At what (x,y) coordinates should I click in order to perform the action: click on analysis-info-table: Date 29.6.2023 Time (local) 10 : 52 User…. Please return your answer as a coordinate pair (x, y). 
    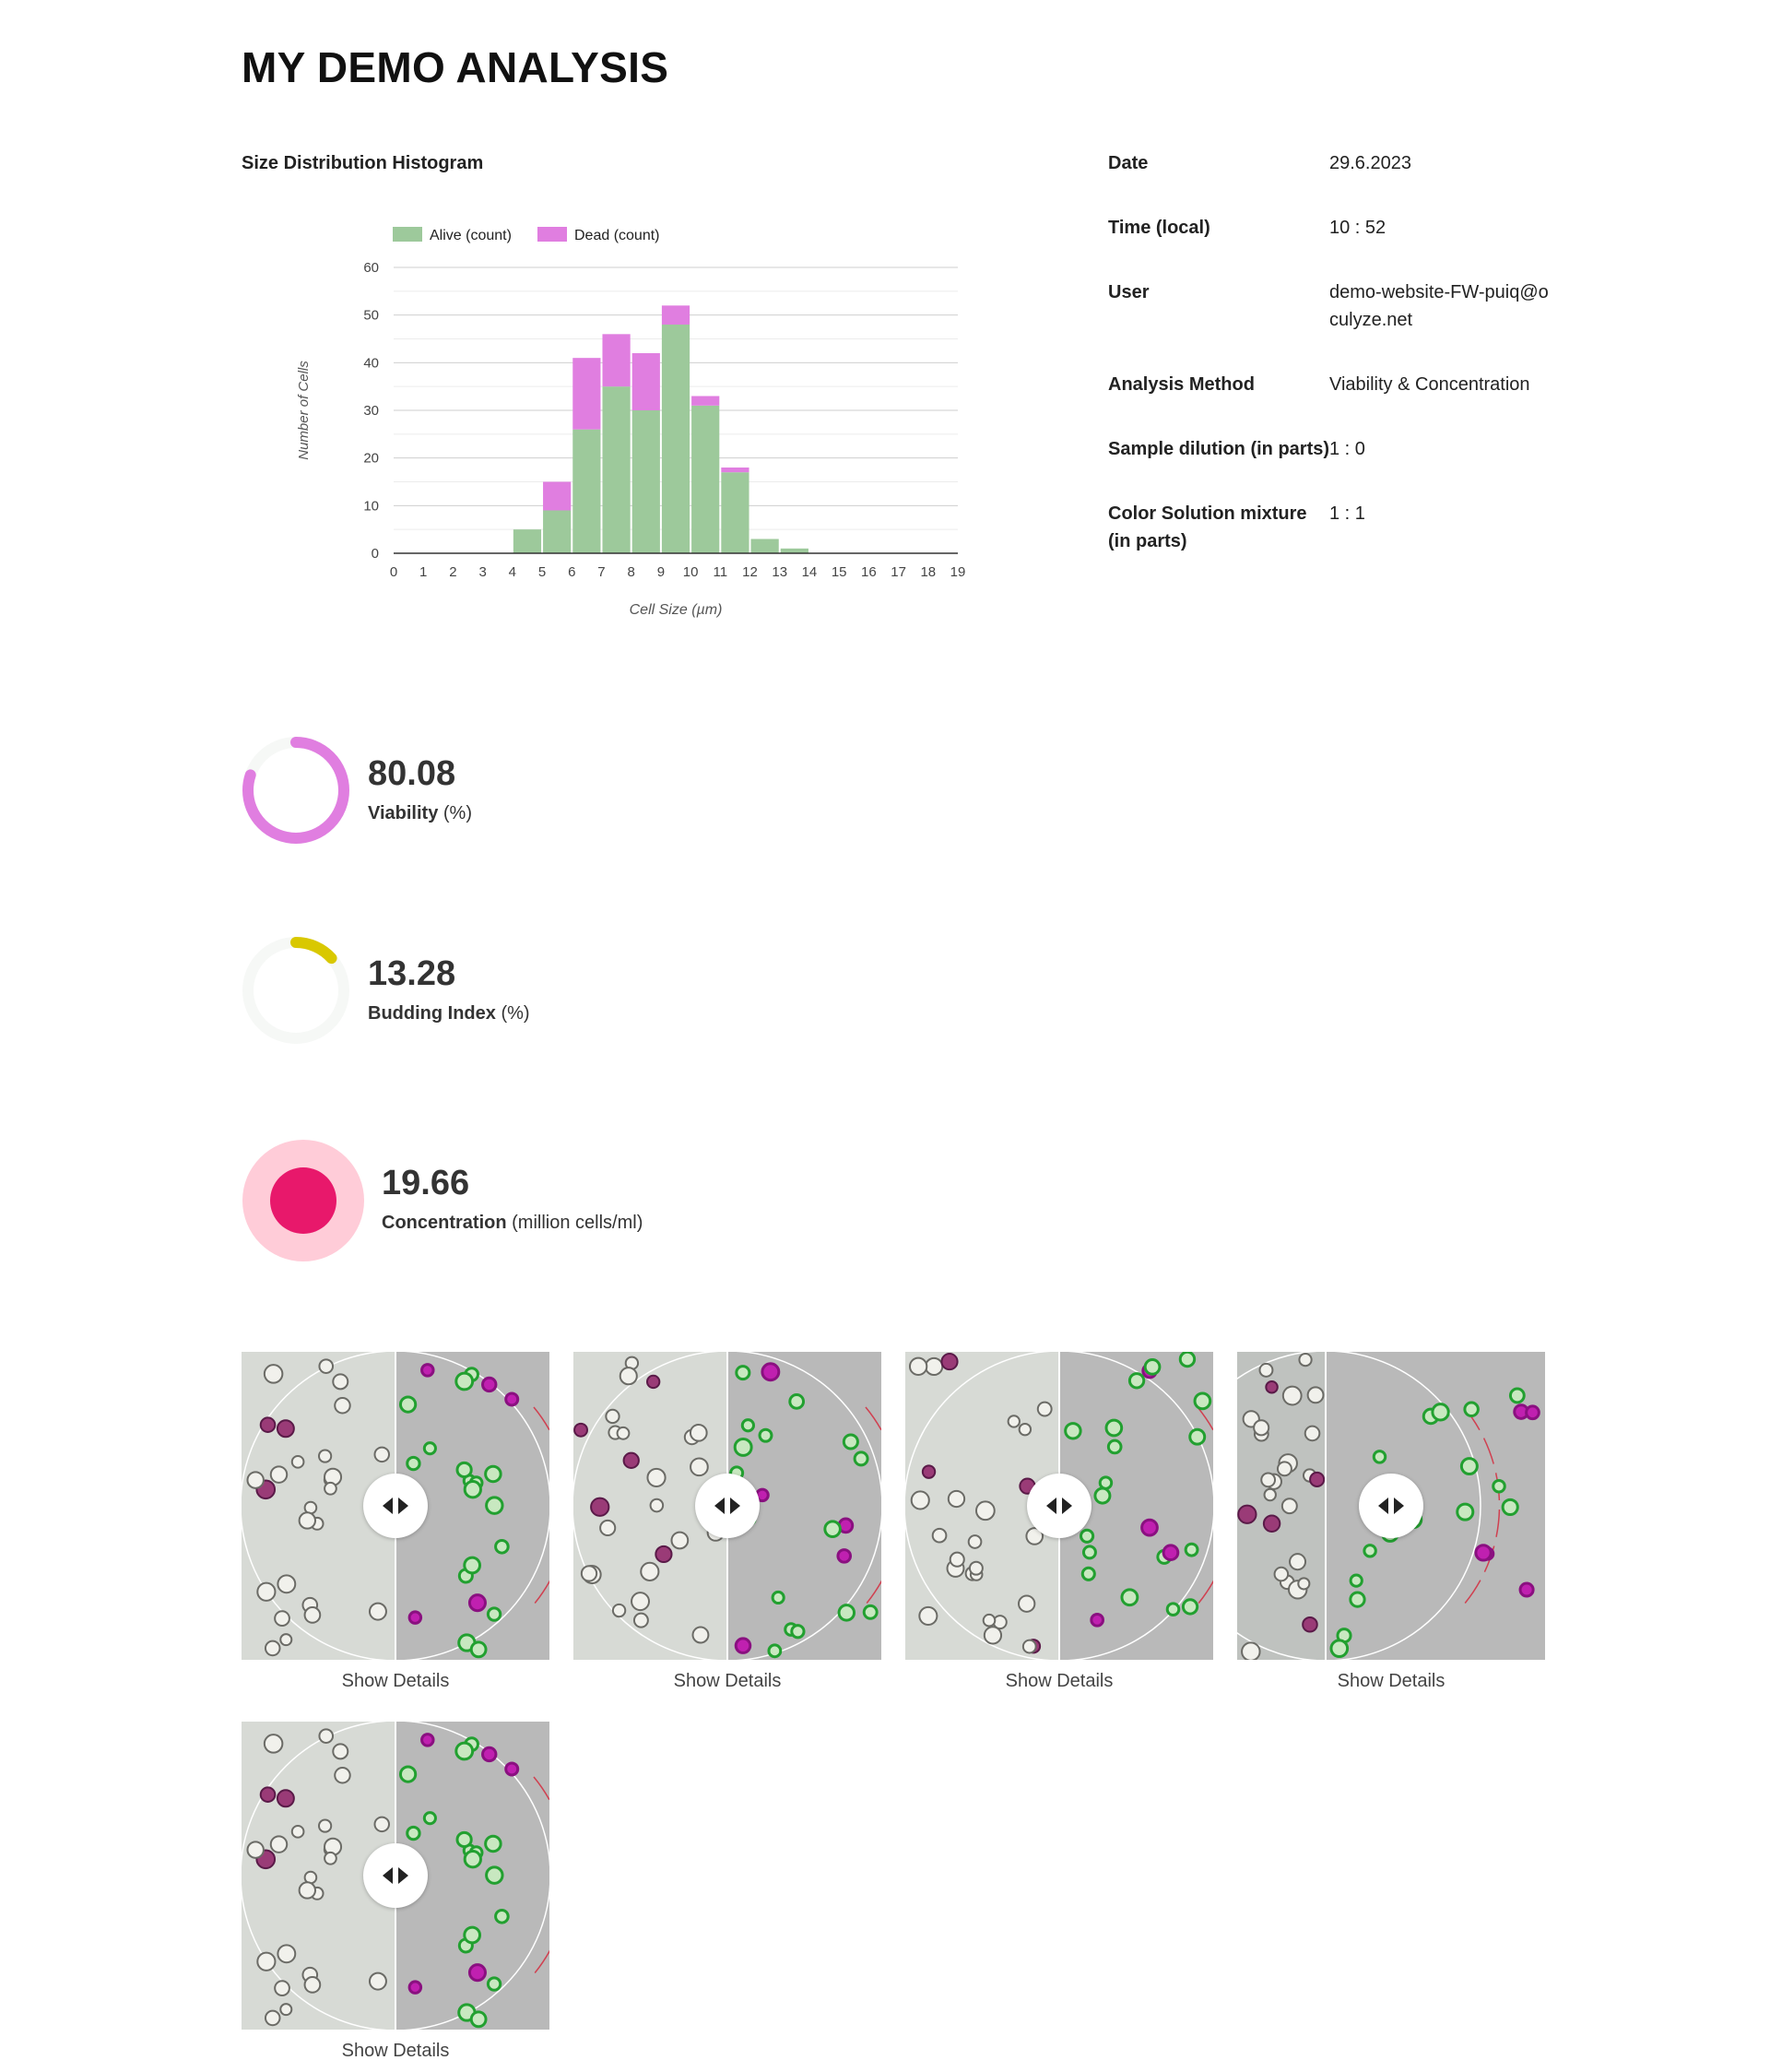
    Looking at the image, I should click on (1347, 370).